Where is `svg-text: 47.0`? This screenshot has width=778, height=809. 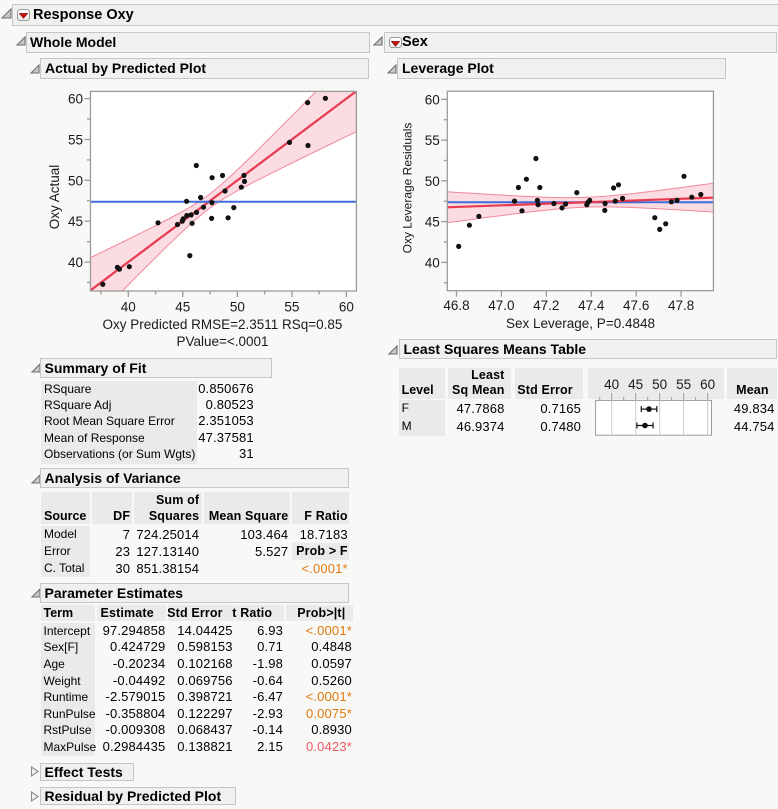
svg-text: 47.0 is located at coordinates (501, 305).